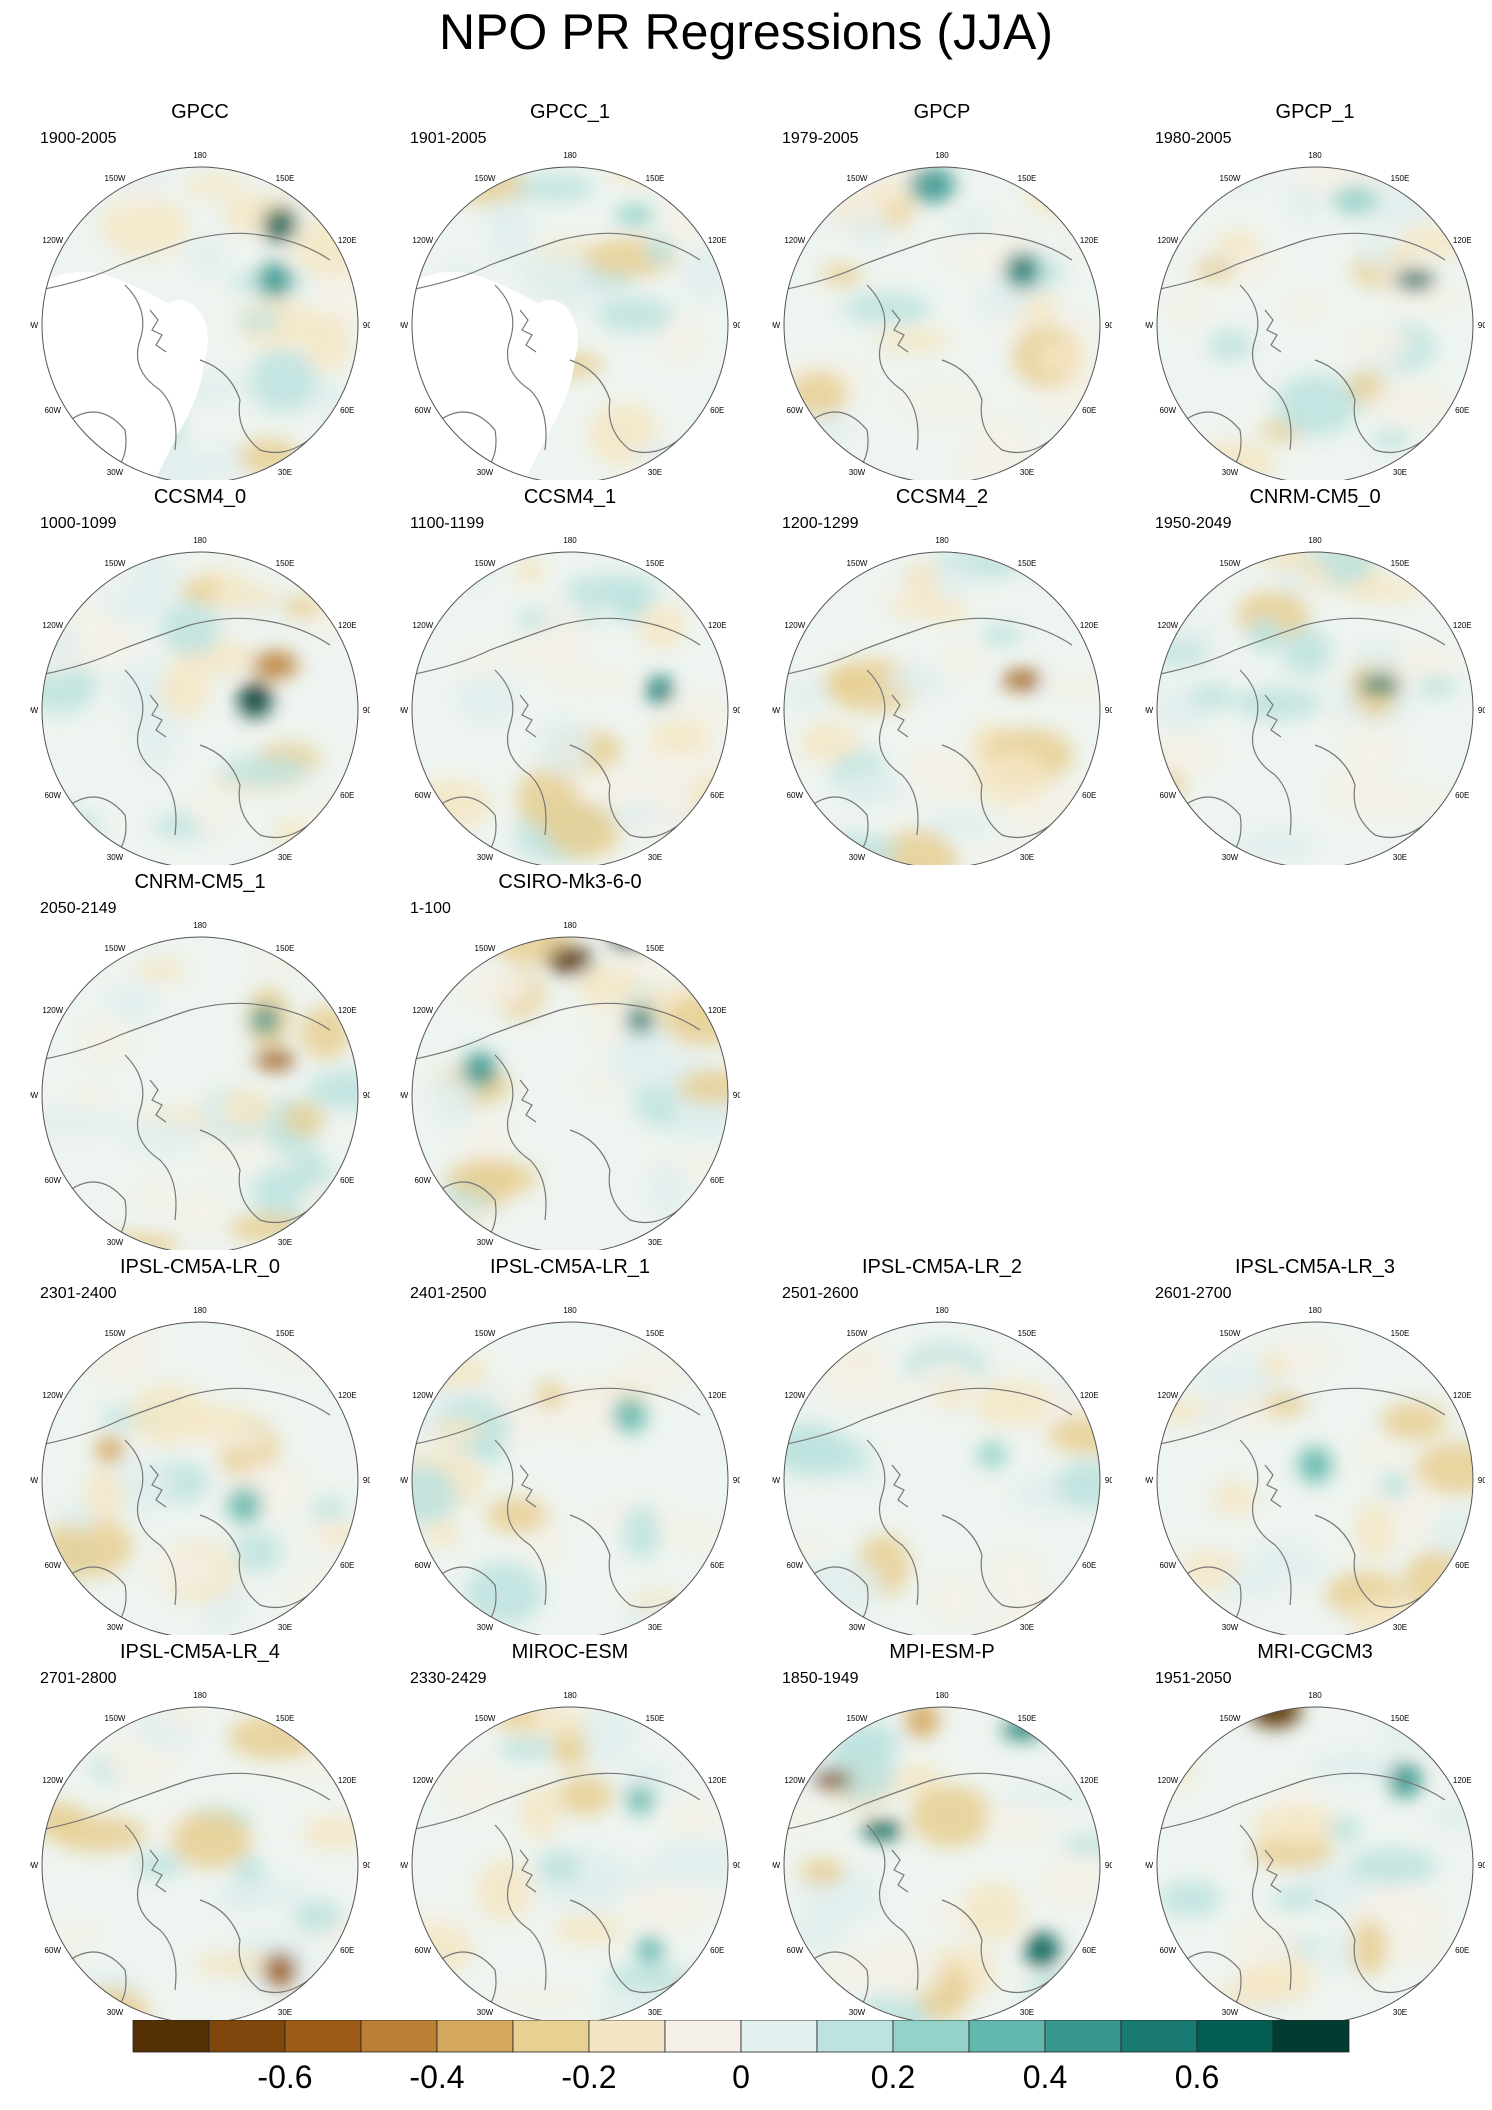 The width and height of the screenshot is (1492, 2110). What do you see at coordinates (200, 882) in the screenshot?
I see `panel-title: CNRM-CM5_1` at bounding box center [200, 882].